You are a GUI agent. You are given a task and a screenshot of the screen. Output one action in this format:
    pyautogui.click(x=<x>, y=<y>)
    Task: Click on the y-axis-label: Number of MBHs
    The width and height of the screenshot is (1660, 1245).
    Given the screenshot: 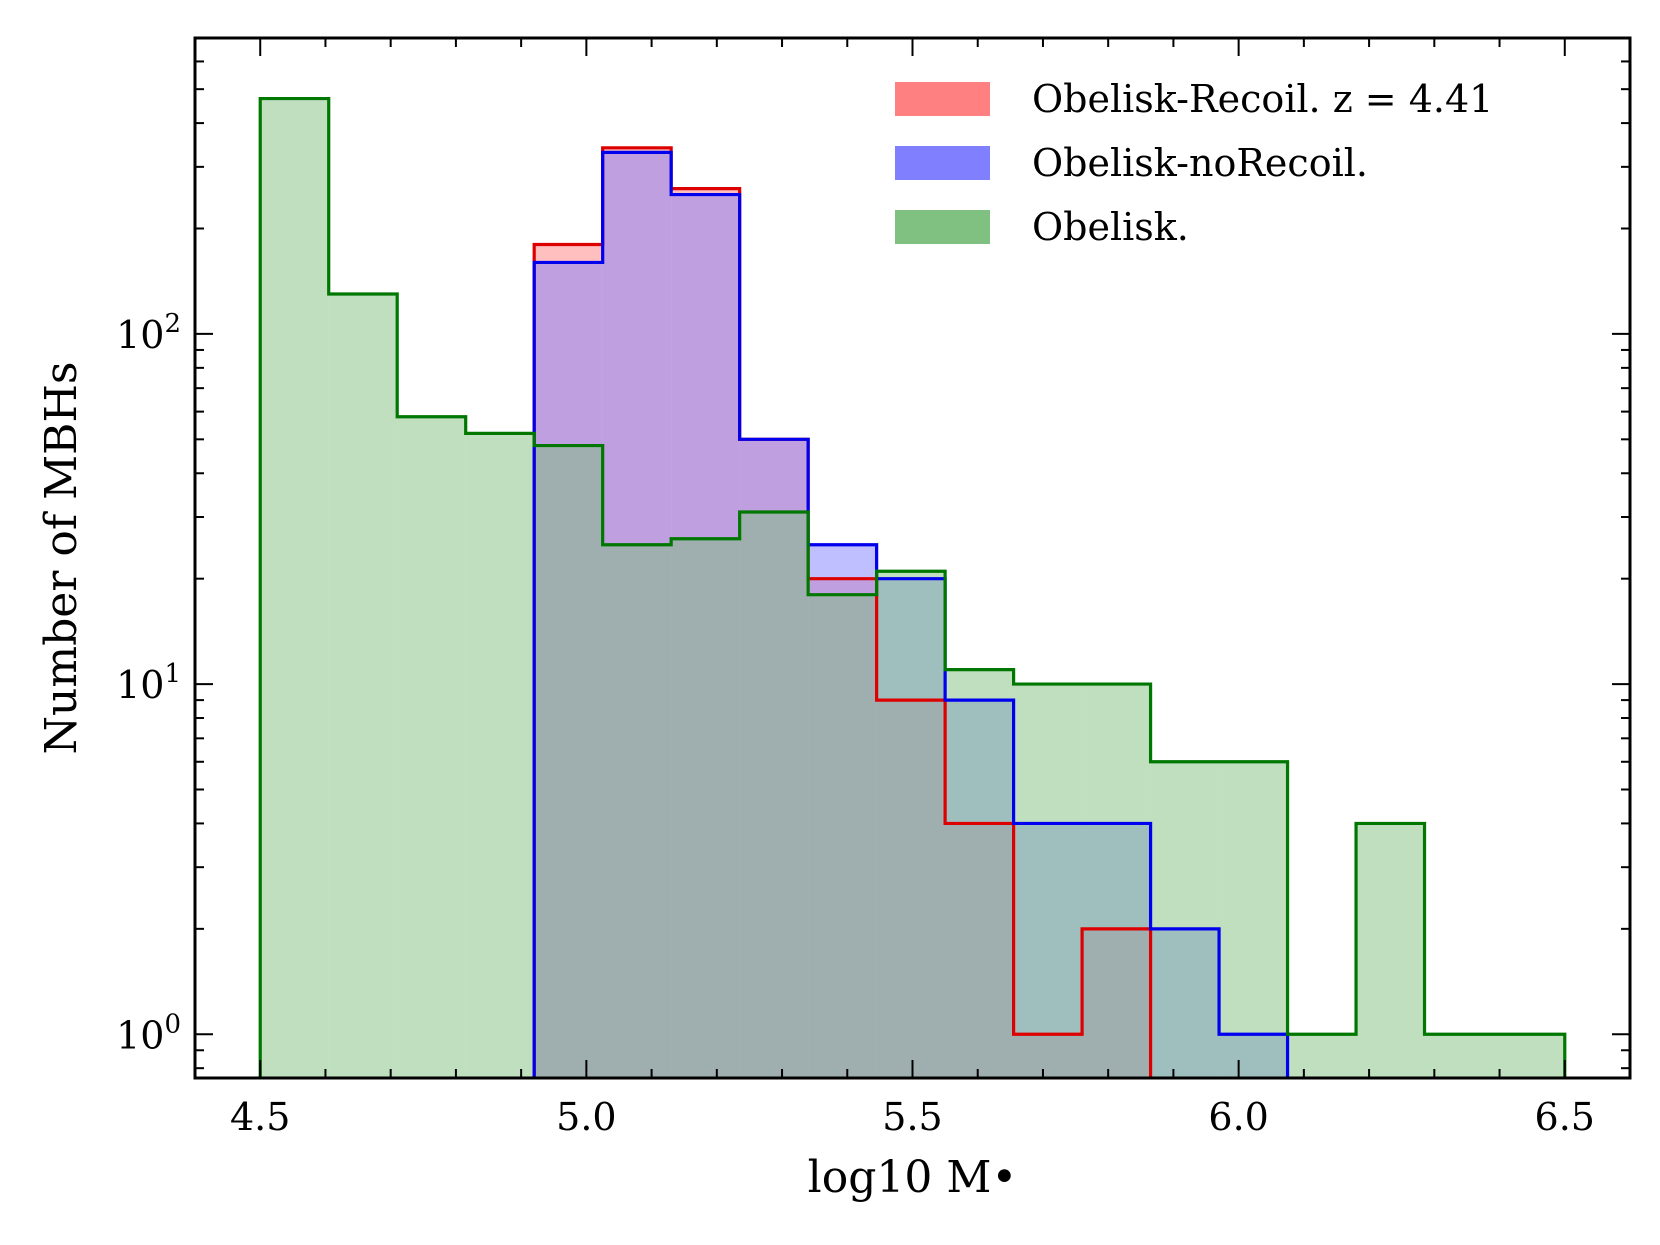 What is the action you would take?
    pyautogui.click(x=61, y=558)
    